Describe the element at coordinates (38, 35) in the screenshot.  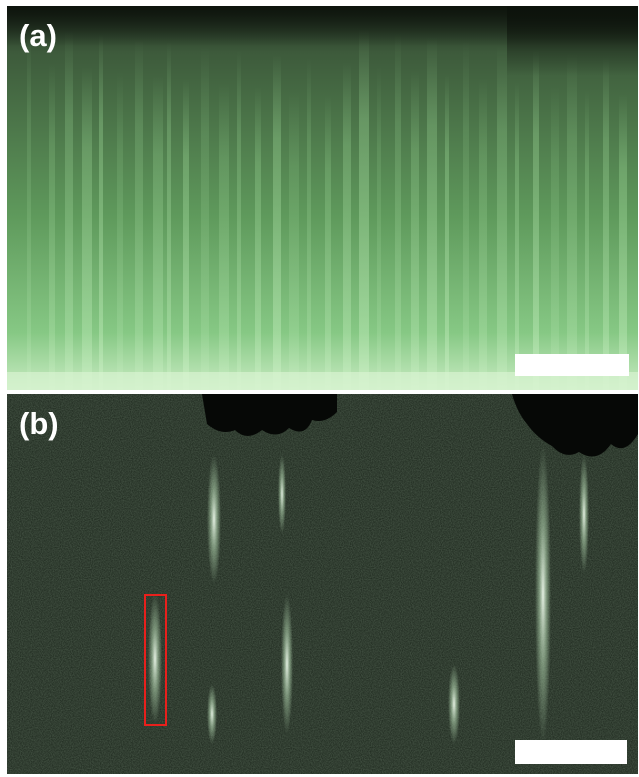
I see `panel-a-label: (a)` at that location.